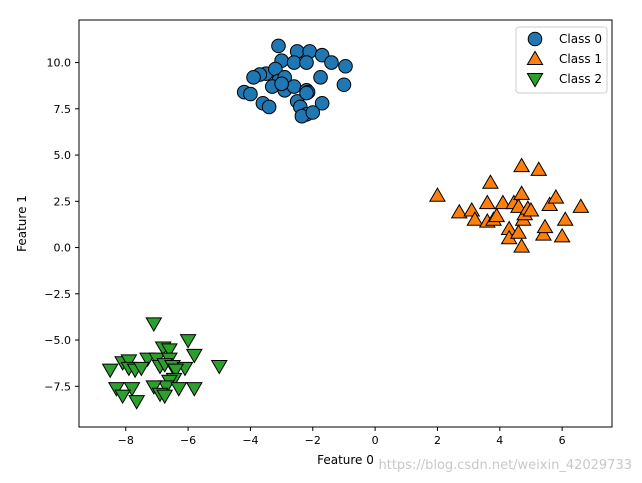 The height and width of the screenshot is (483, 642). I want to click on x-tick-label: 0, so click(375, 440).